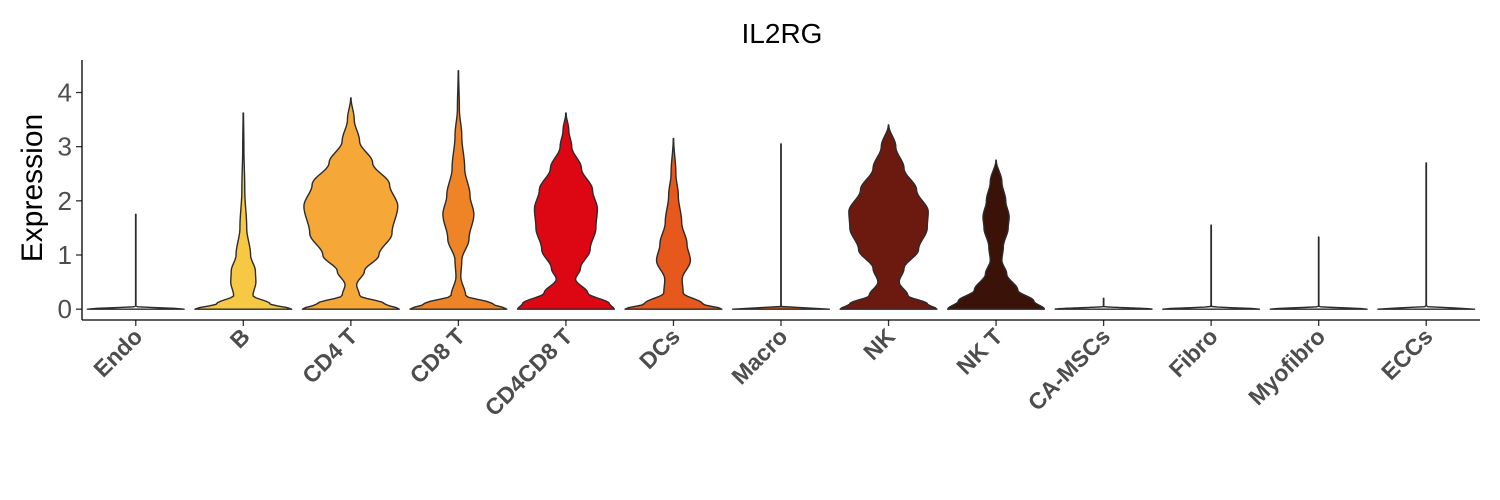 The height and width of the screenshot is (500, 1500). What do you see at coordinates (1426, 236) in the screenshot?
I see `violin-eccs` at bounding box center [1426, 236].